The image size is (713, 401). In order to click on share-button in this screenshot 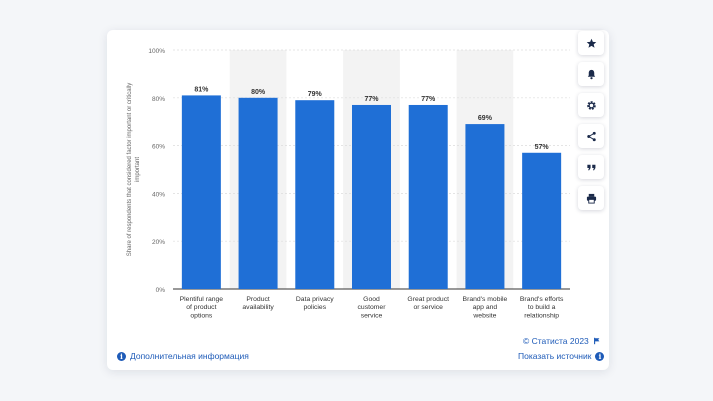, I will do `click(591, 136)`.